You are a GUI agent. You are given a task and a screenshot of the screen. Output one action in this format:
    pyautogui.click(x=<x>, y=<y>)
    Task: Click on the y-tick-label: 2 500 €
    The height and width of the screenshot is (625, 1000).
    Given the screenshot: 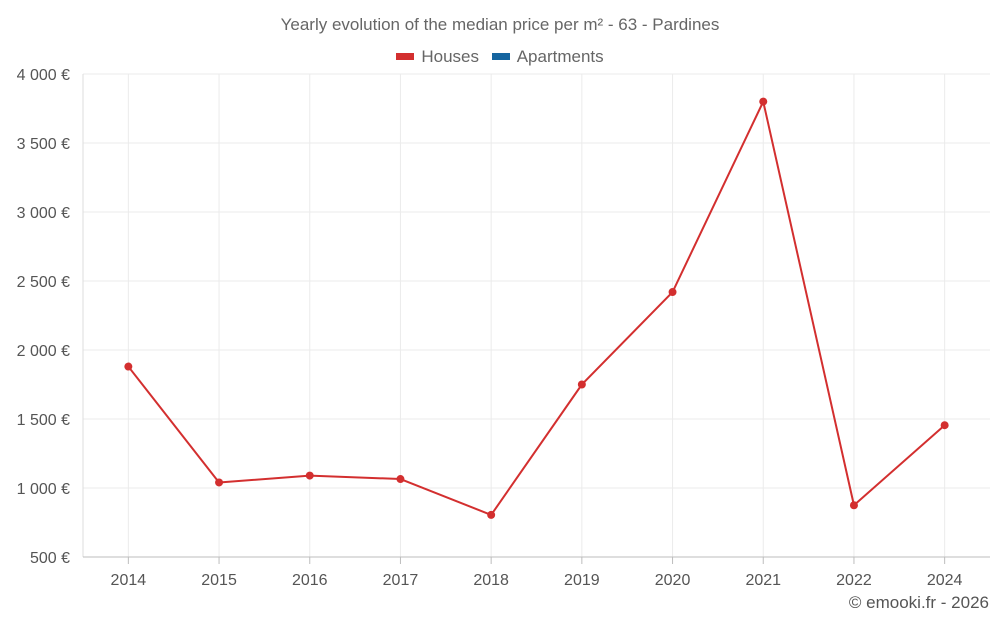 What is the action you would take?
    pyautogui.click(x=43, y=282)
    